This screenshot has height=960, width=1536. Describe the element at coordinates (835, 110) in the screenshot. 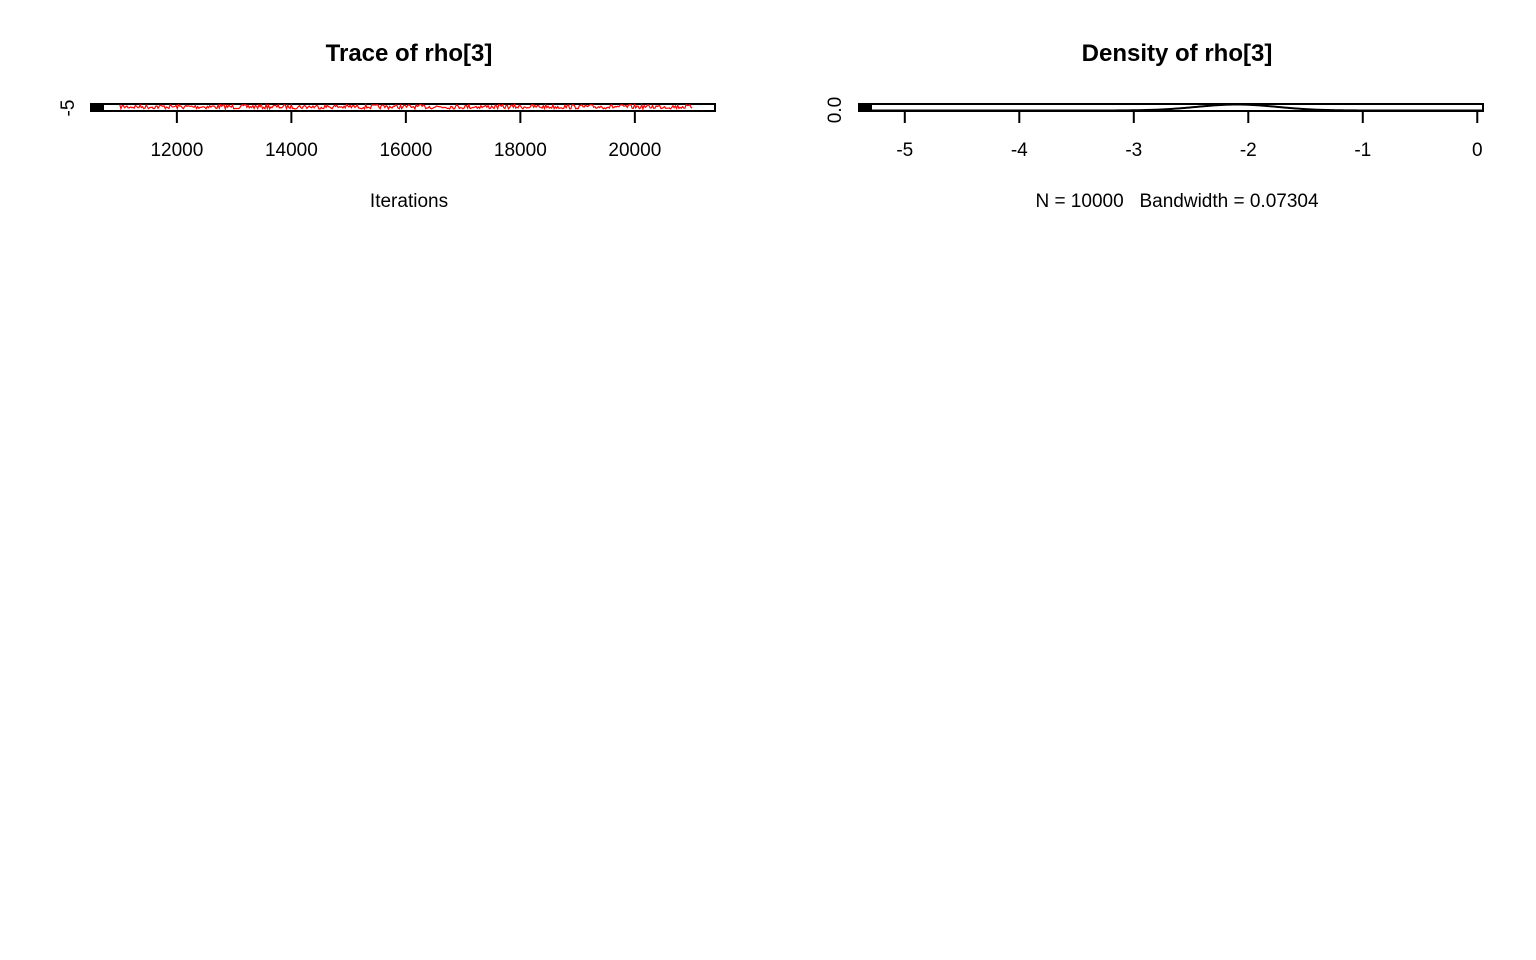

I see `density-y-tick-label: 0.0` at that location.